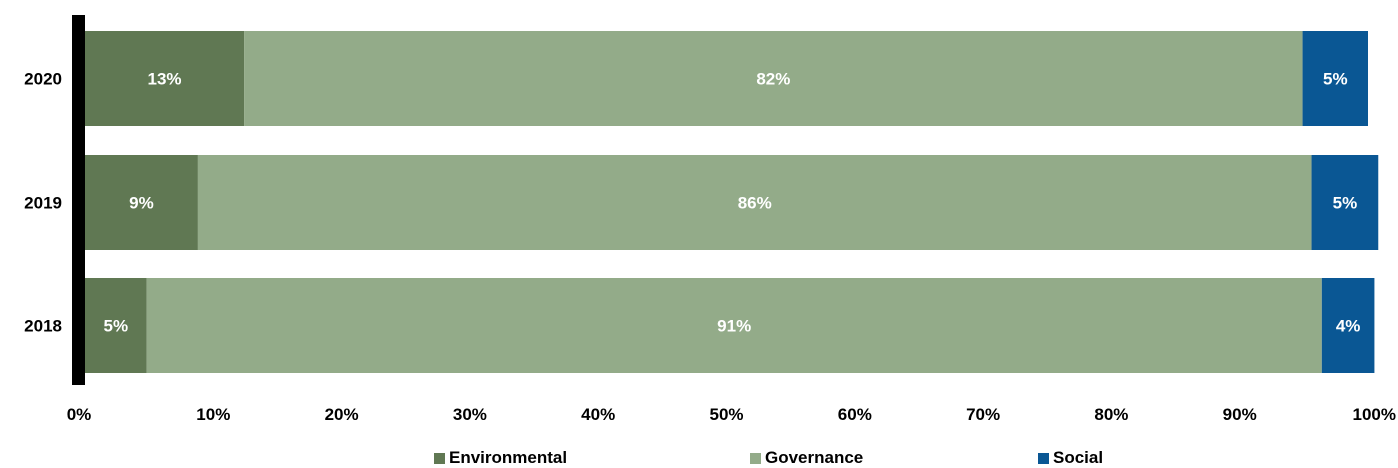 The image size is (1398, 468). I want to click on x-axis-ticks-layer: 0% 10% 20% 30% 40% 50% 60% 70% 80% 90% 100%, so click(731, 414).